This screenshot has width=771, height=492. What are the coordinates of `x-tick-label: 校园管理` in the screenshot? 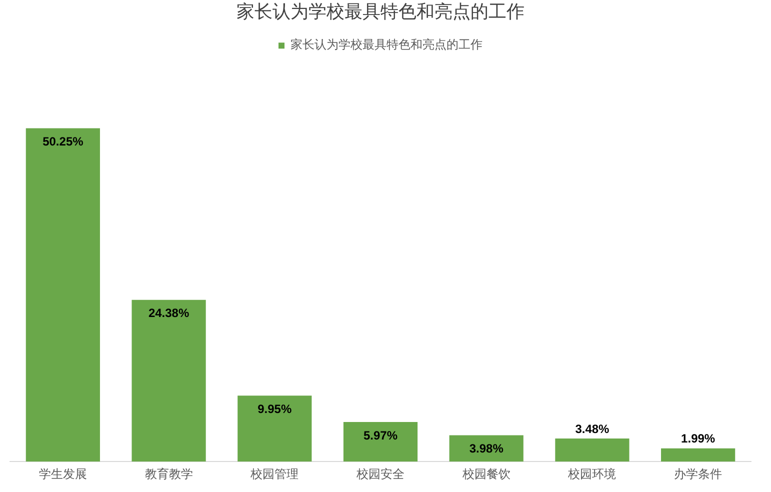 It's located at (274, 473).